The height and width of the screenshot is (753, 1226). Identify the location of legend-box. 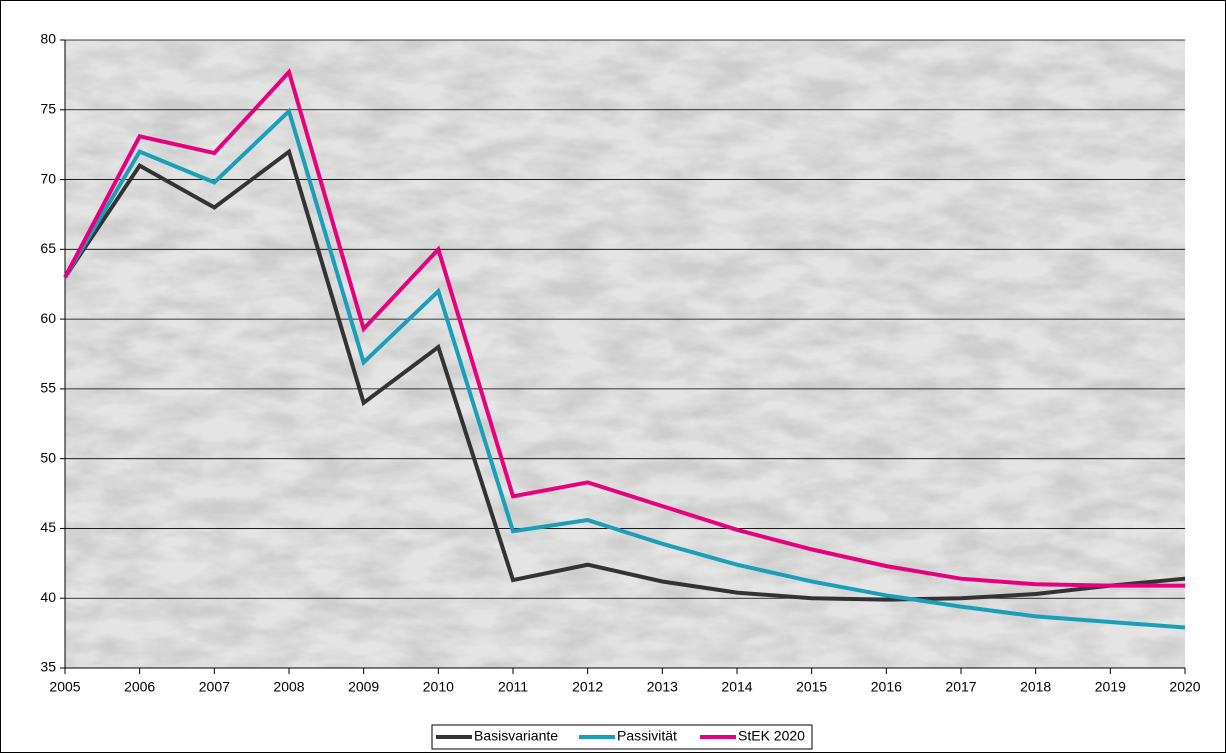
(622, 737).